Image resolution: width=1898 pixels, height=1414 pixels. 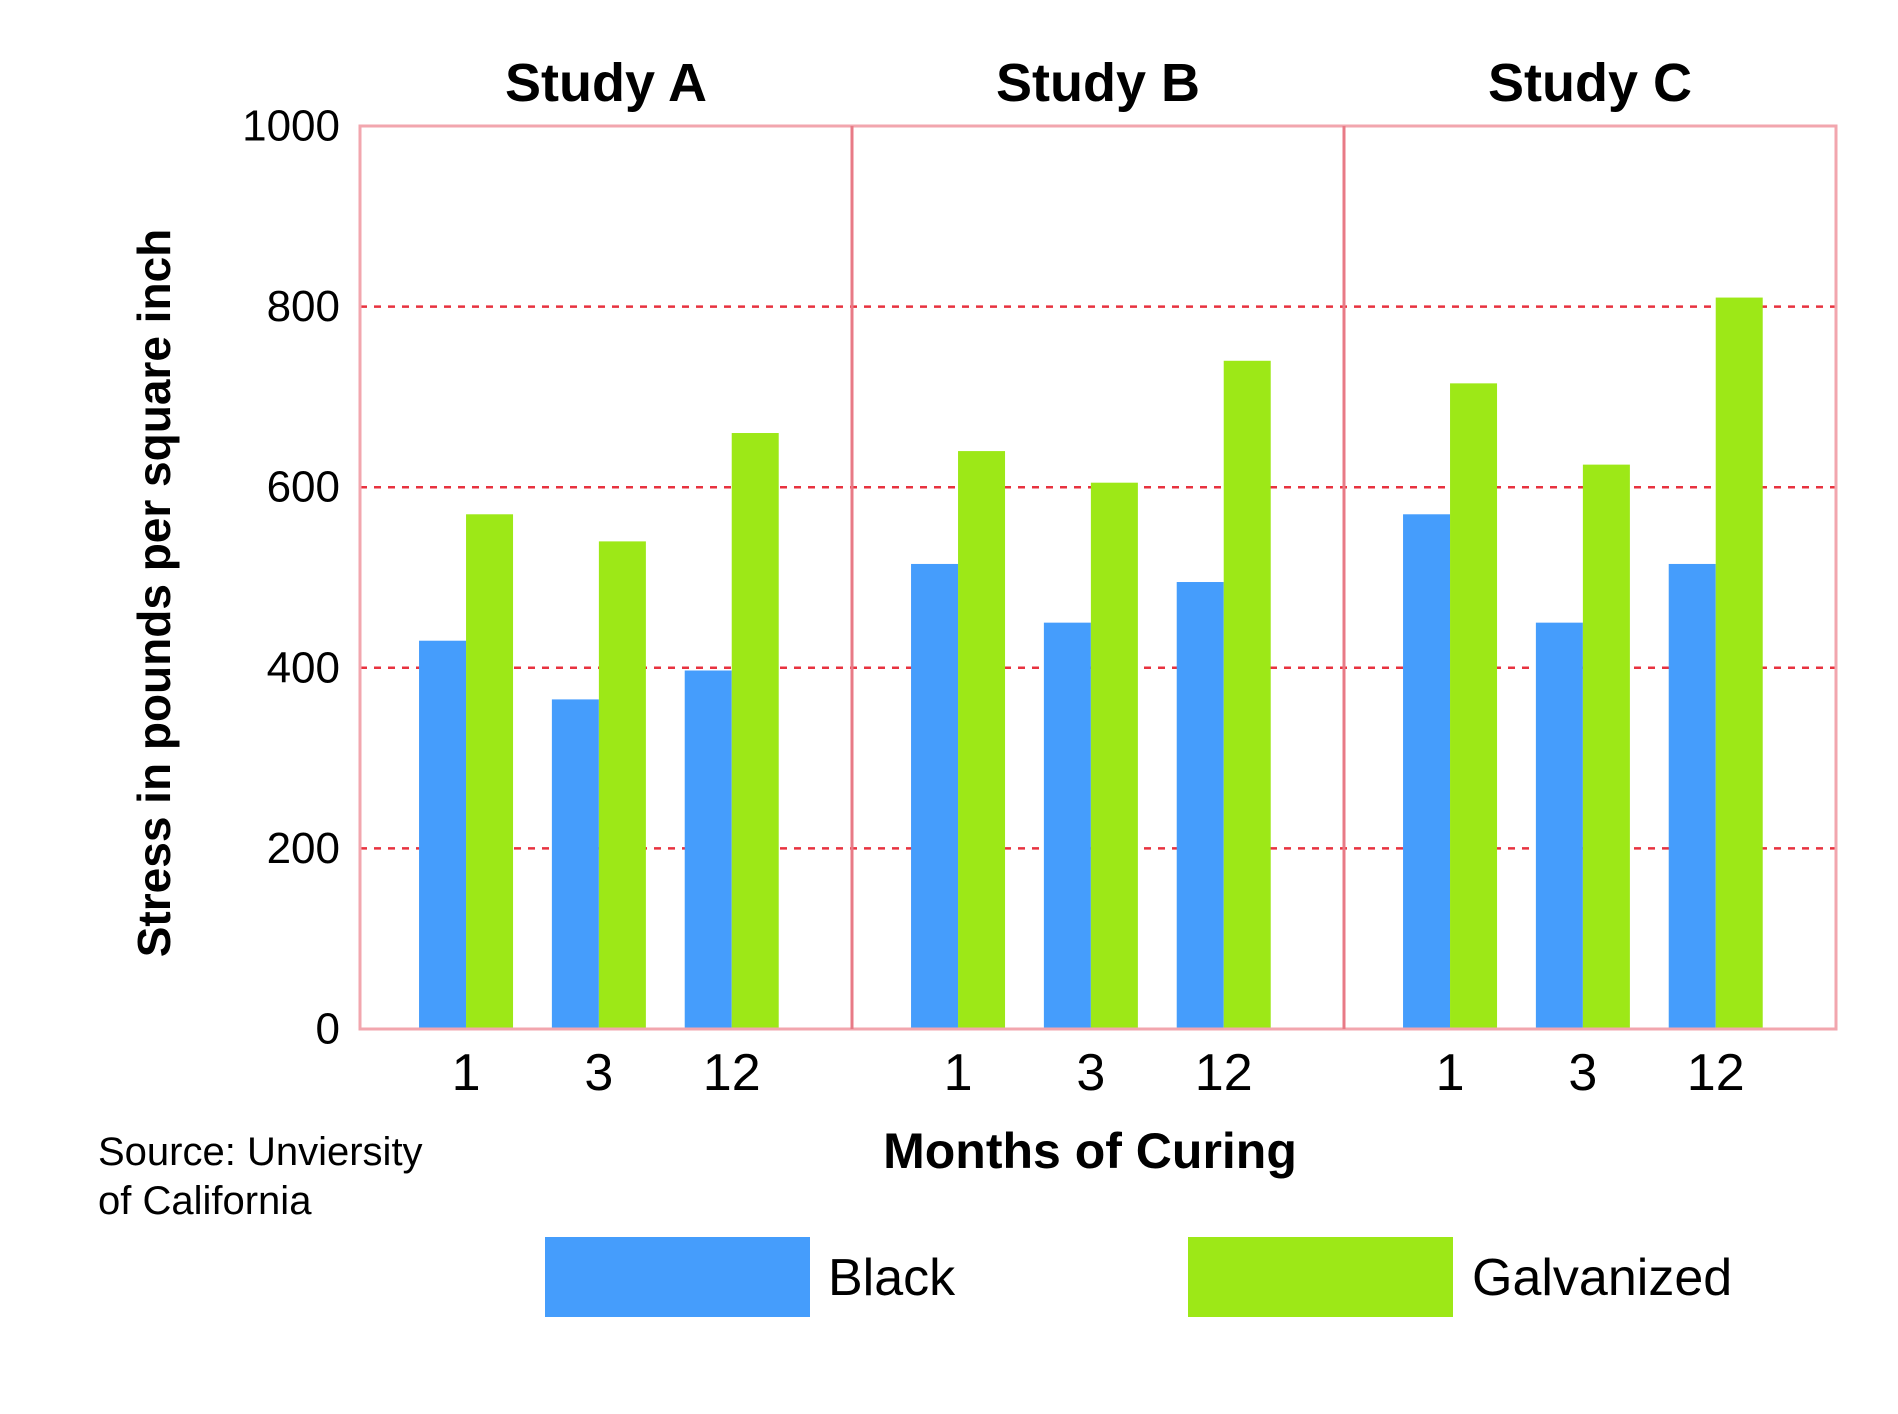 I want to click on panel-title: Study B, so click(x=1098, y=83).